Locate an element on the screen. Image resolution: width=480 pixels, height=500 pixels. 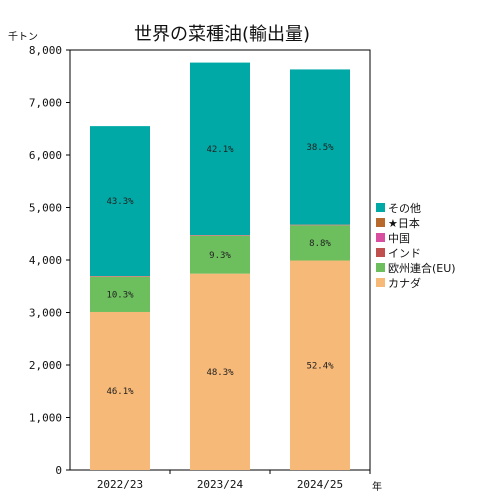
x-axis: 2022/23 2023/24 2024/25 is located at coordinates (234, 480).